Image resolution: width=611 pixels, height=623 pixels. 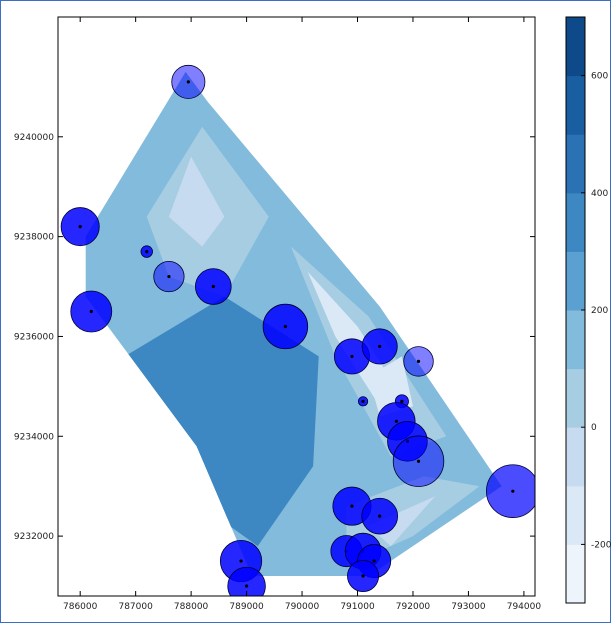 I want to click on x-tick-label: 791000, so click(x=357, y=607).